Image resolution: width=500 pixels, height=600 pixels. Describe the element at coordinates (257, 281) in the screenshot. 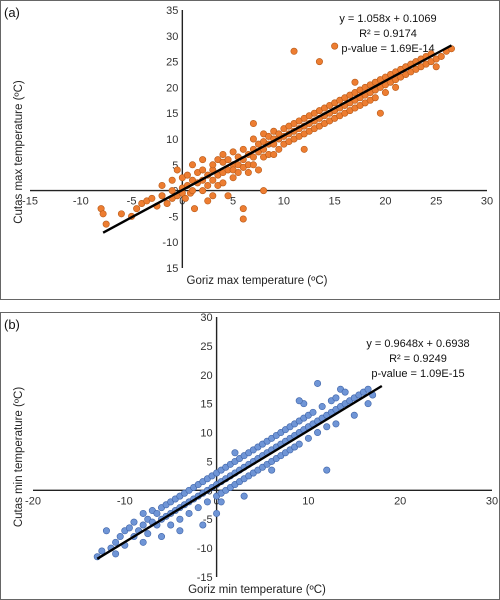

I see `x-axis-label: Goriz max temperature (ºC)` at that location.